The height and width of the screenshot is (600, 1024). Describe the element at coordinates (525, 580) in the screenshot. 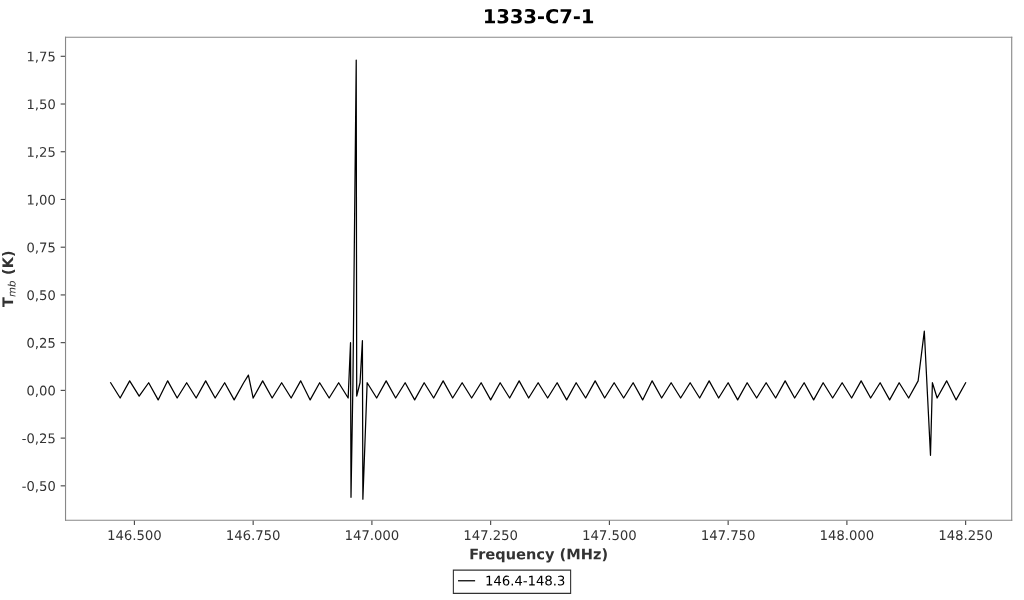

I see `legend-label: 146.4-148.3` at that location.